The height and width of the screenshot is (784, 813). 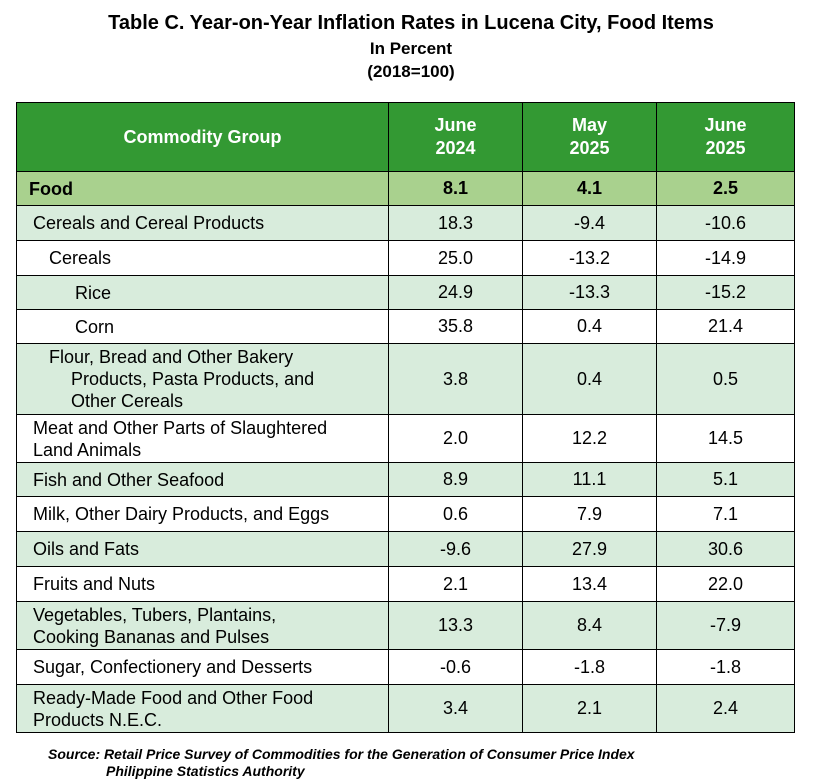 I want to click on table-row: Food 8.1 4.1 2.5, so click(x=405, y=188).